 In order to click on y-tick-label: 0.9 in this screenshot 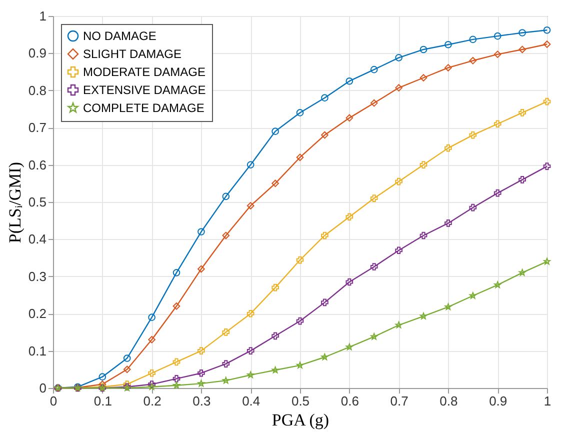, I will do `click(37, 53)`.